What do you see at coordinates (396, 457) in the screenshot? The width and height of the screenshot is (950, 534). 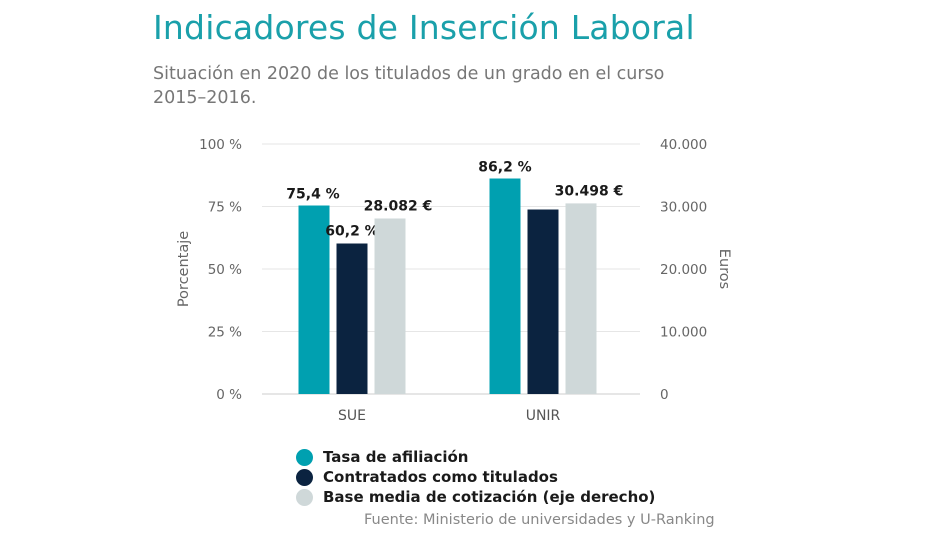 I see `legend-label-afiliacion: Tasa de afiliación` at bounding box center [396, 457].